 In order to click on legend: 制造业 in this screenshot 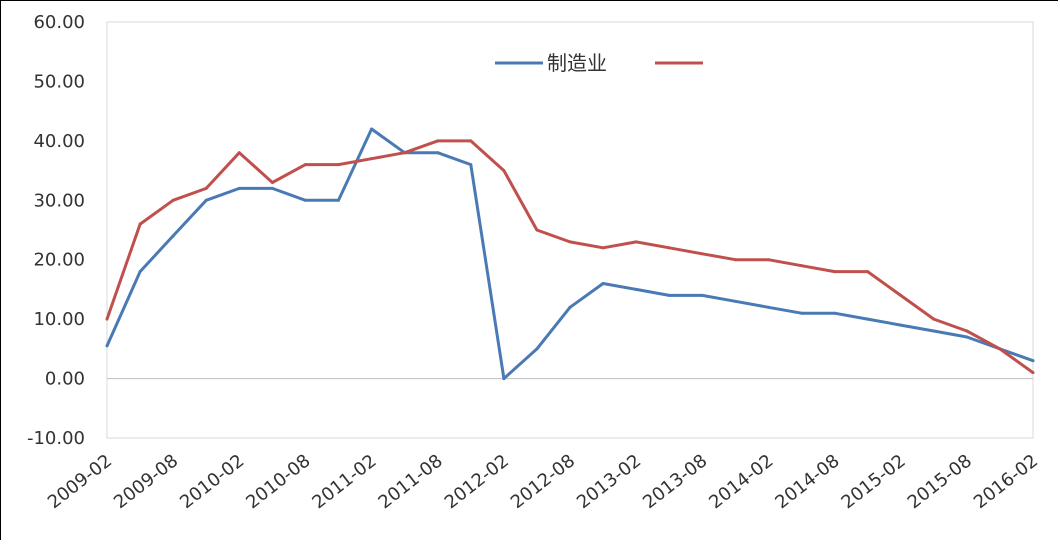, I will do `click(599, 63)`.